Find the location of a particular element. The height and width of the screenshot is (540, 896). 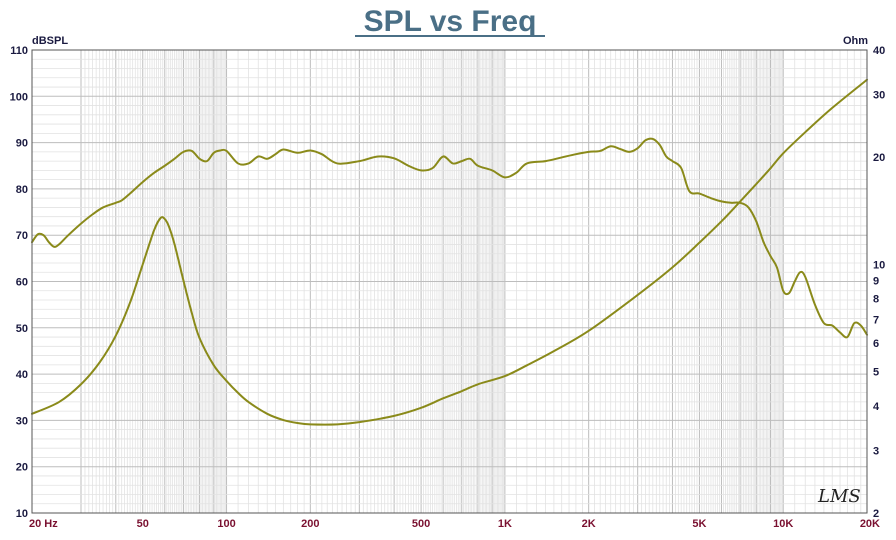

y-tick-label-left: 10 is located at coordinates (22, 514).